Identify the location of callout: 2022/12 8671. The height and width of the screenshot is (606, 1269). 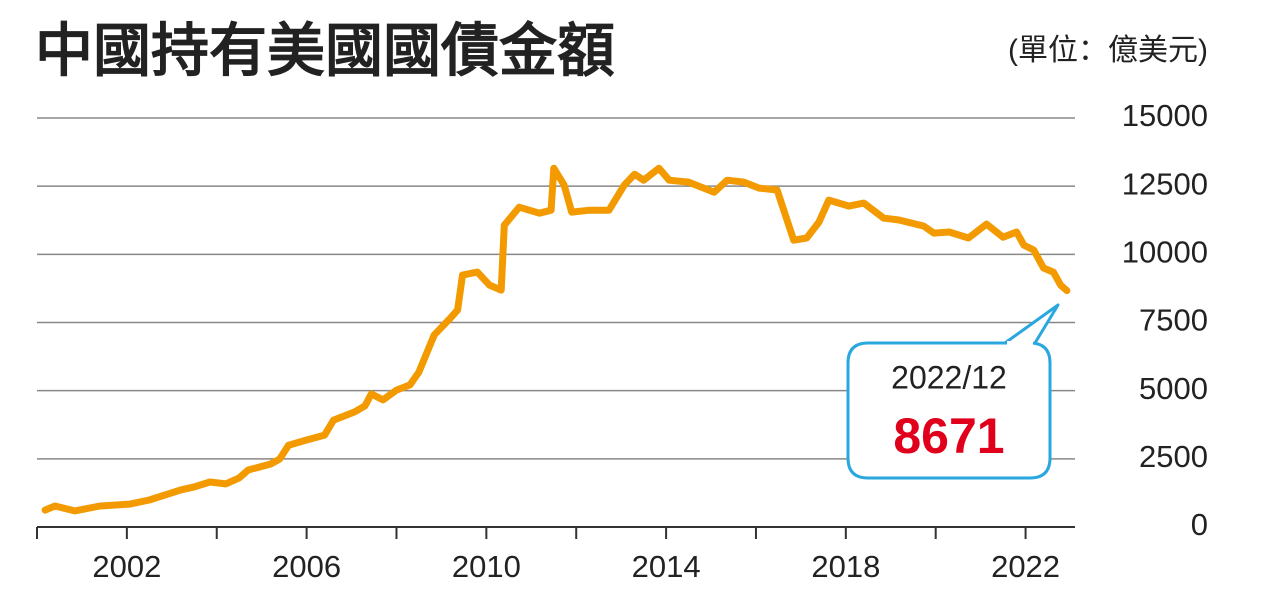
(953, 391).